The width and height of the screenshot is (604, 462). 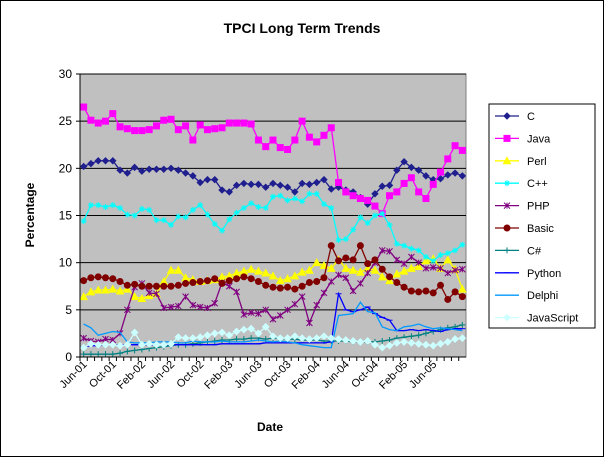 I want to click on legend-label: JavaScript, so click(x=552, y=319).